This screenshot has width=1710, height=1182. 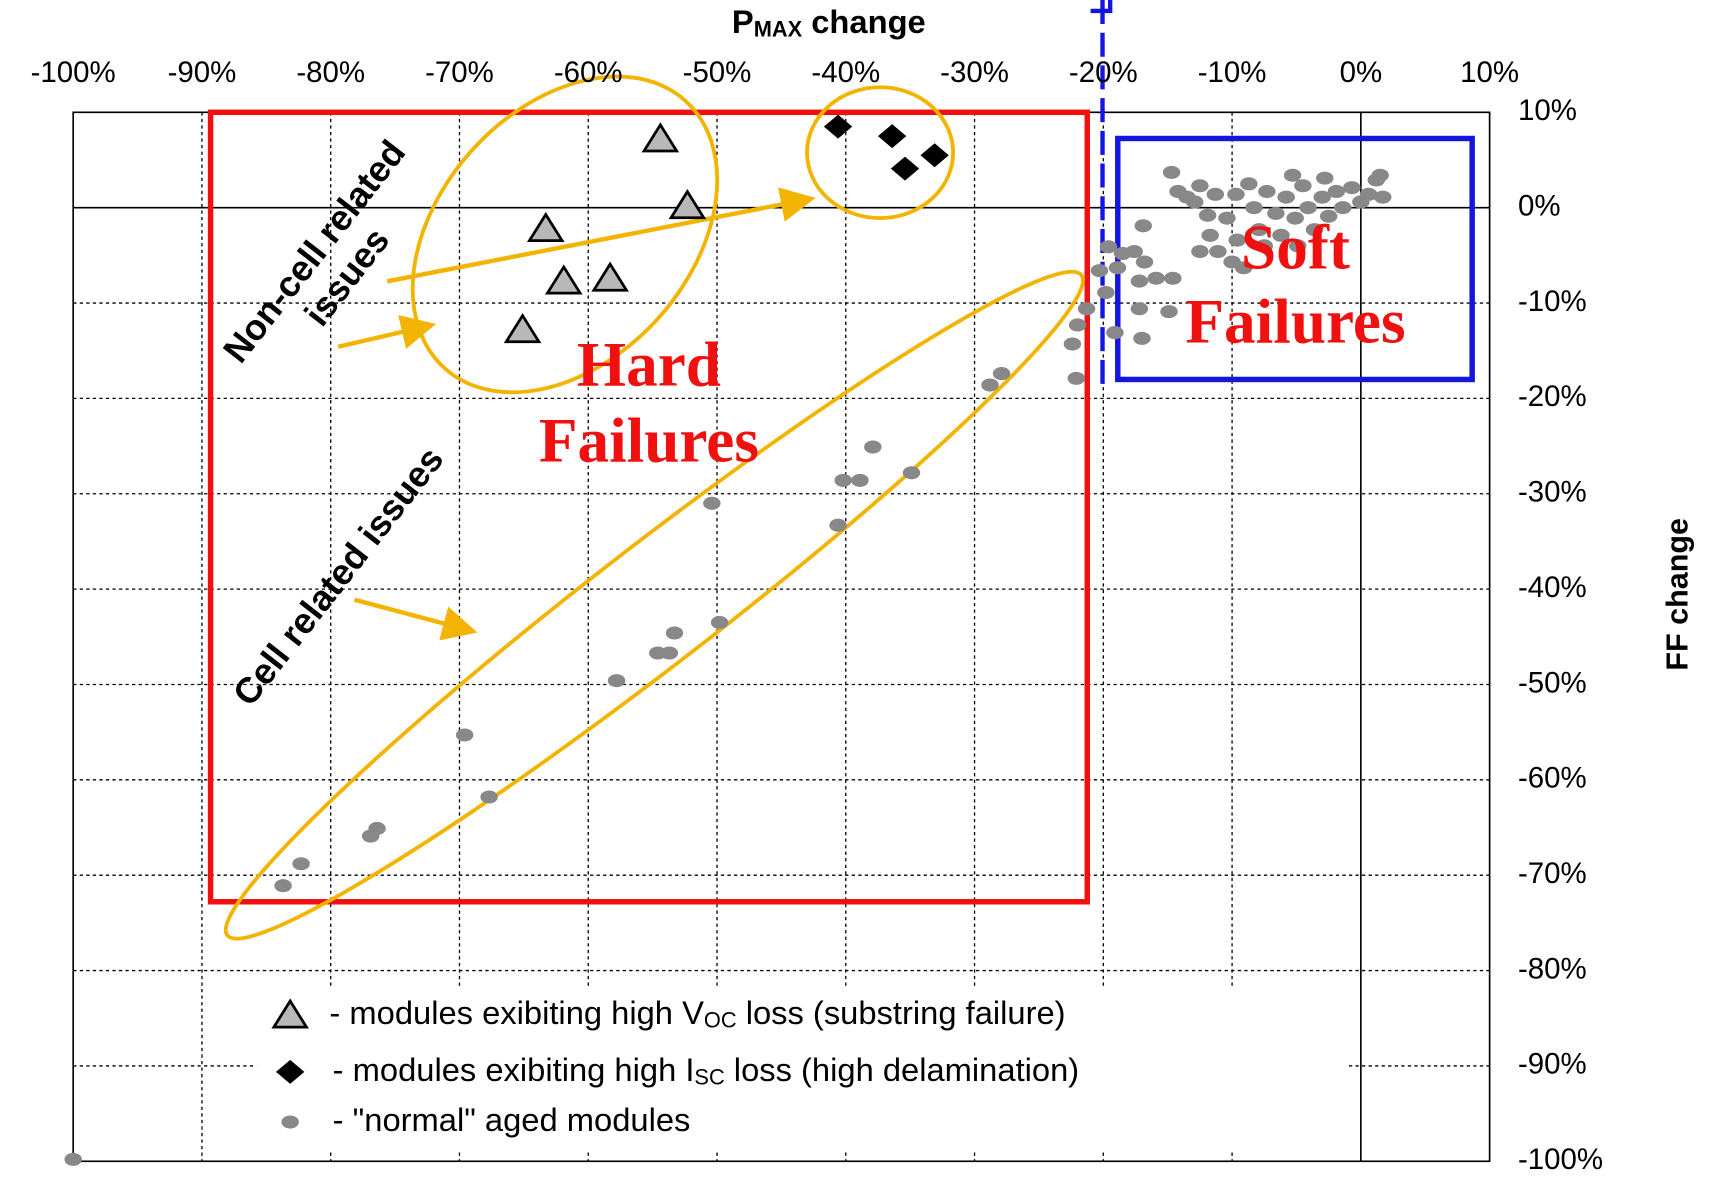 What do you see at coordinates (649, 441) in the screenshot?
I see `annotation: Failures` at bounding box center [649, 441].